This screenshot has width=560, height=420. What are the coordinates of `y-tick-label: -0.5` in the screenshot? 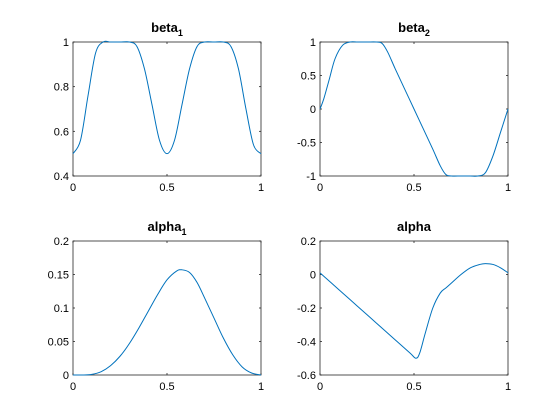 It's located at (306, 144).